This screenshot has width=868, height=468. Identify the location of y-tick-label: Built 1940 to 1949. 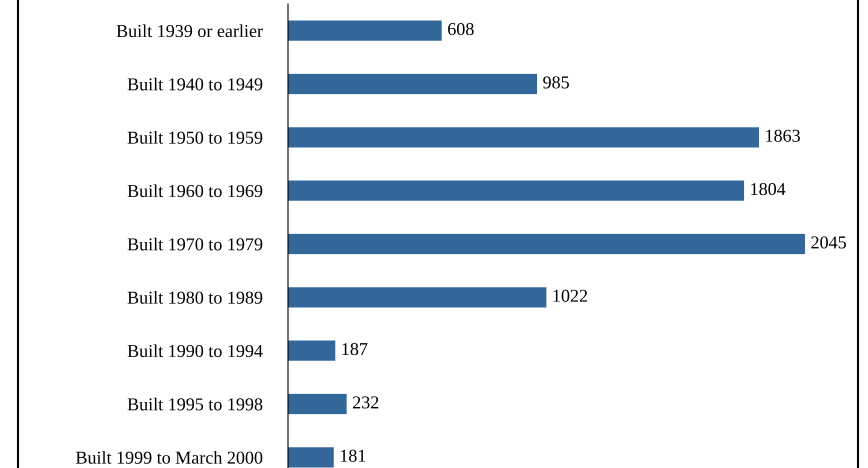
(195, 84).